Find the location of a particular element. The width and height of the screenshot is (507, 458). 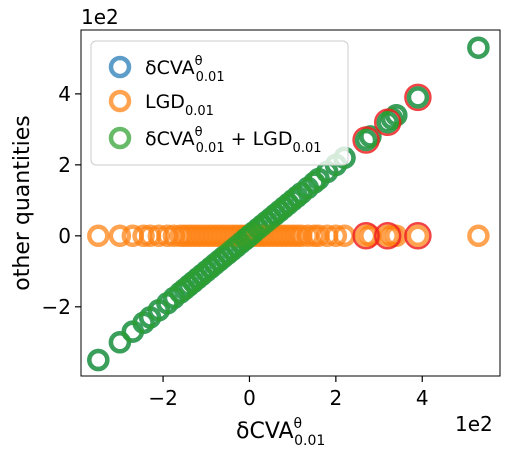

x-tick-label: 0 is located at coordinates (249, 398).